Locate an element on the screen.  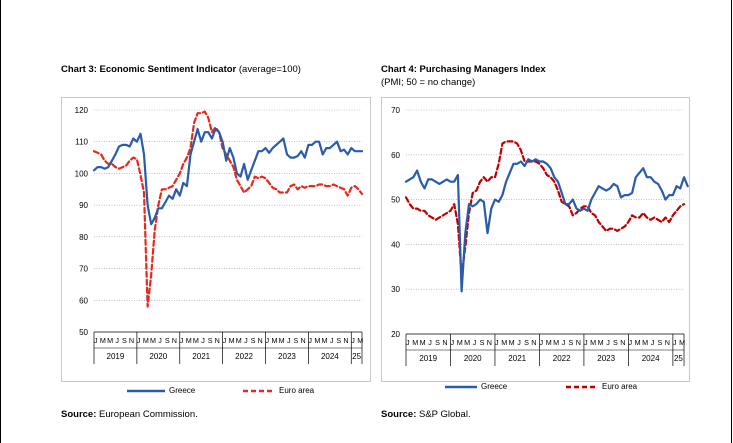
chart3-legend-greece: Greece is located at coordinates (161, 390).